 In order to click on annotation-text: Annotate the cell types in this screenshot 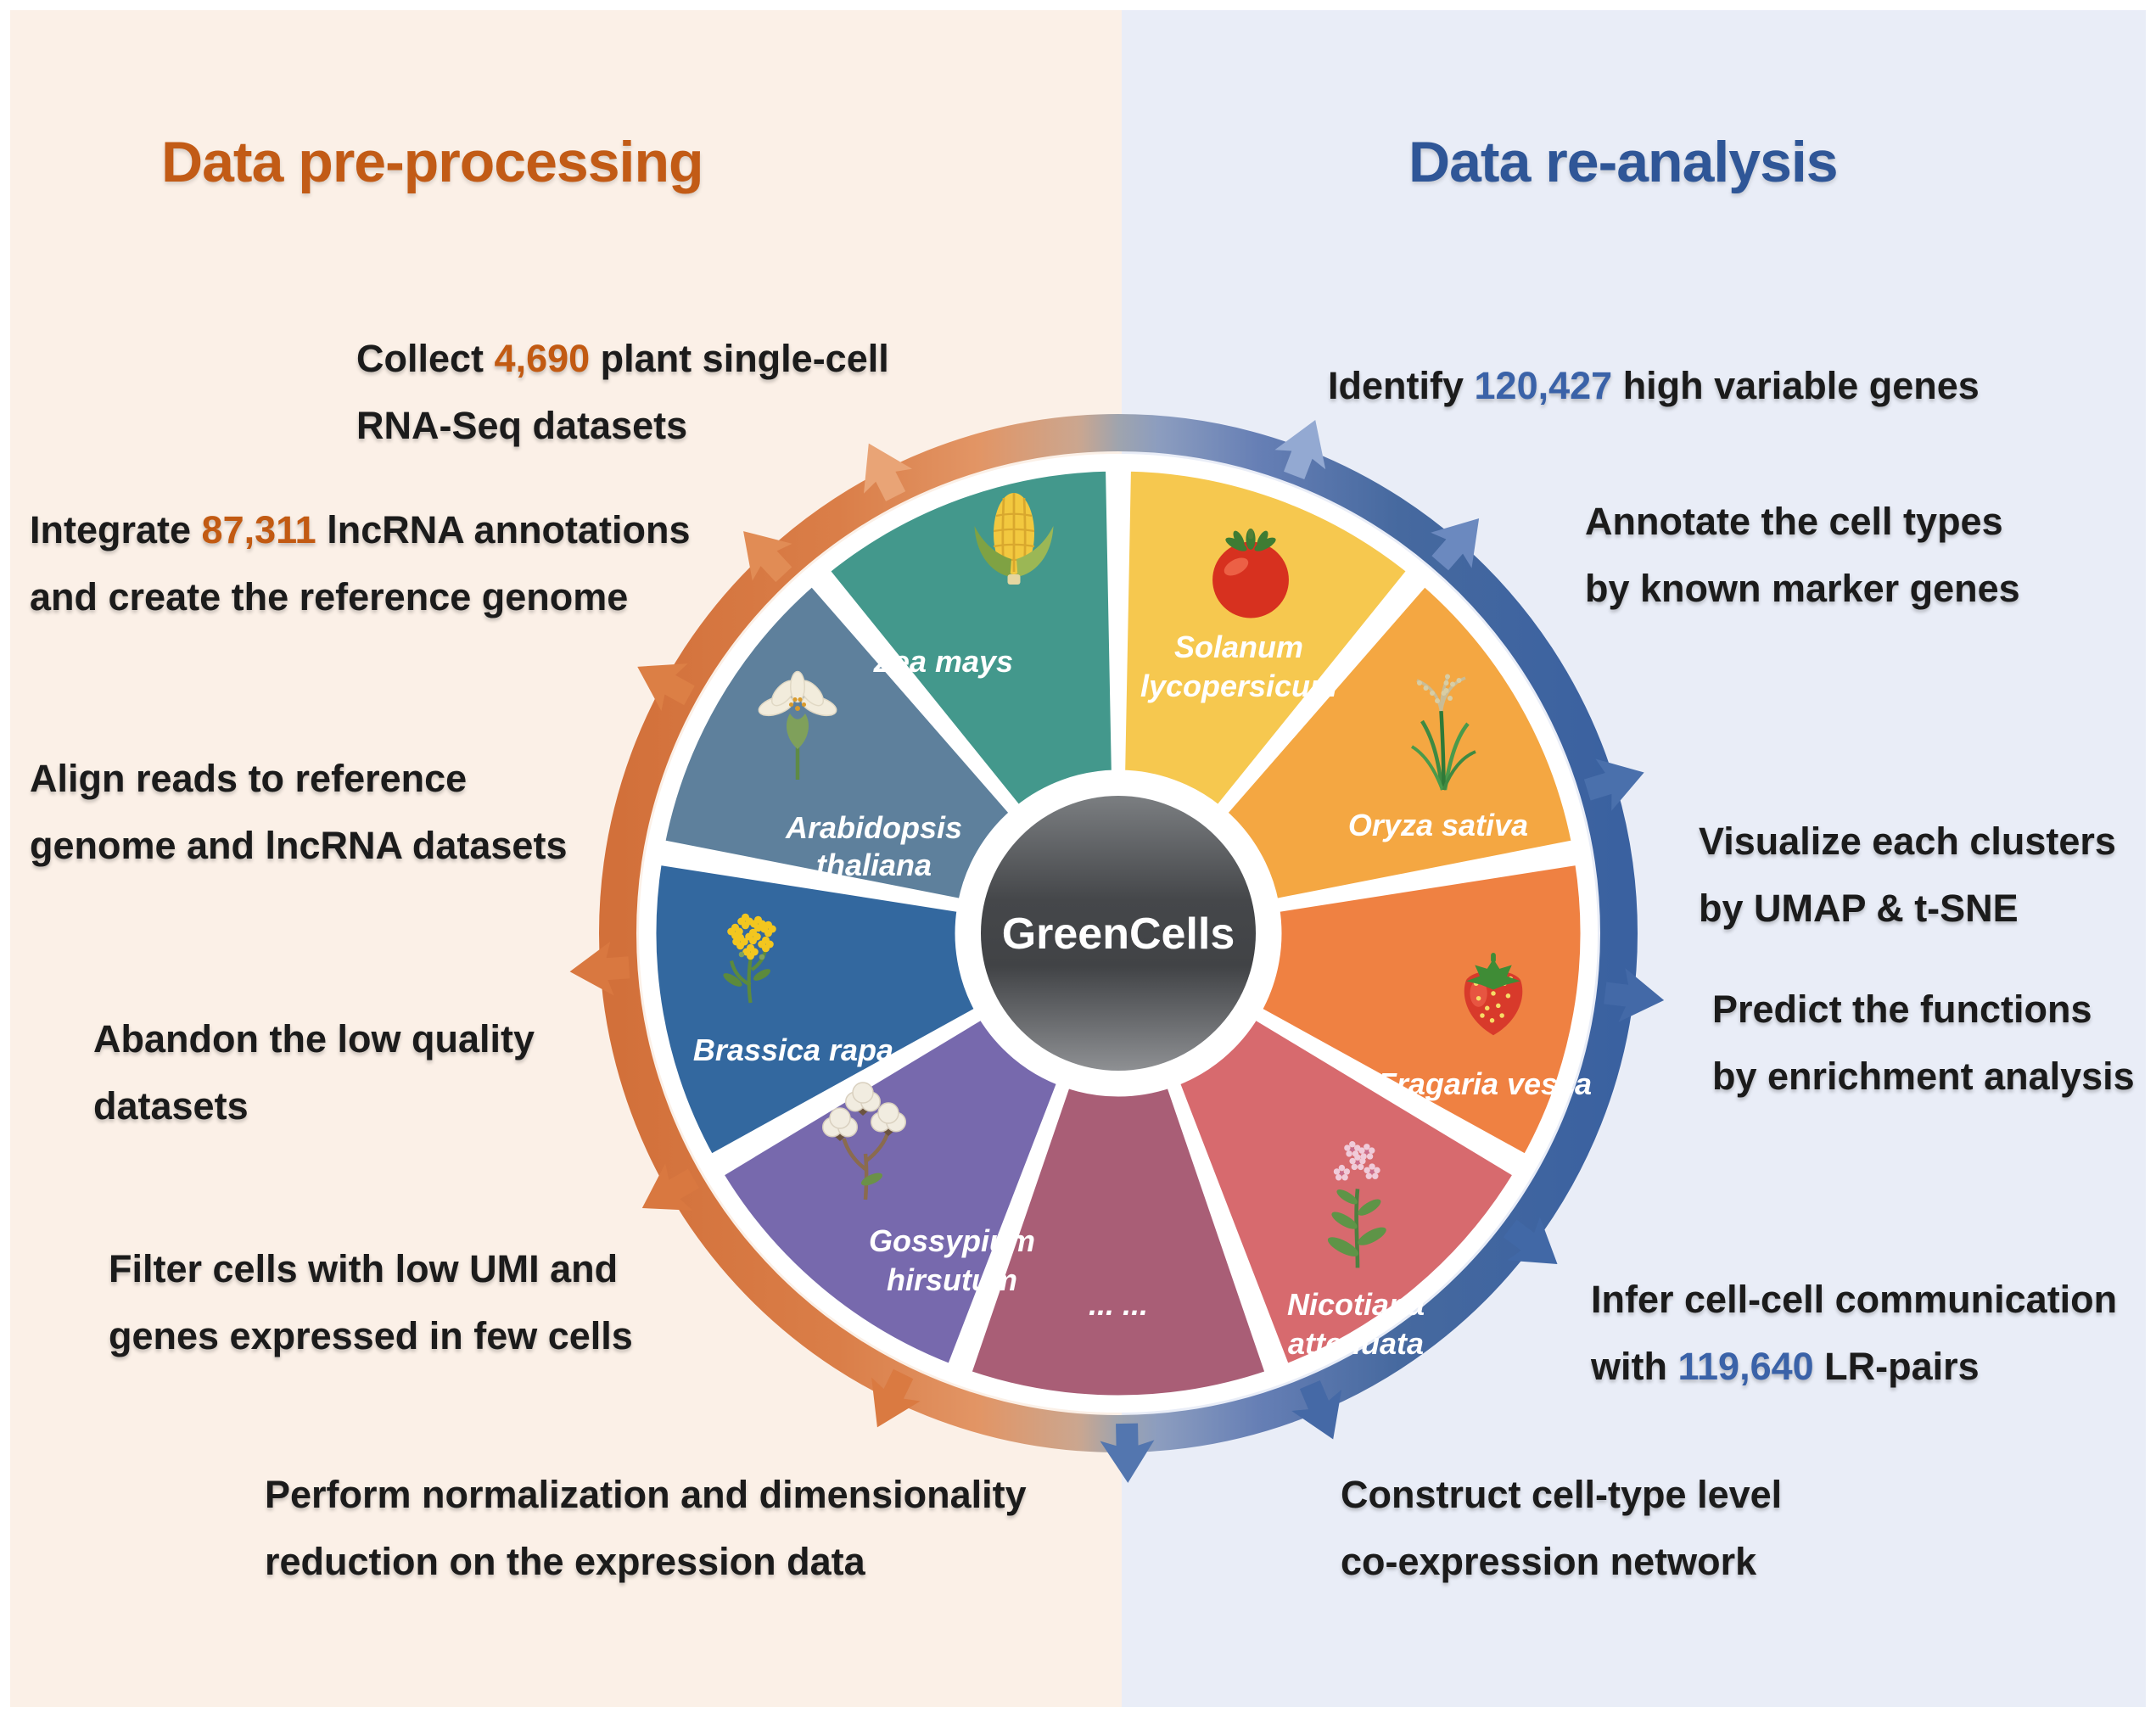, I will do `click(1794, 521)`.